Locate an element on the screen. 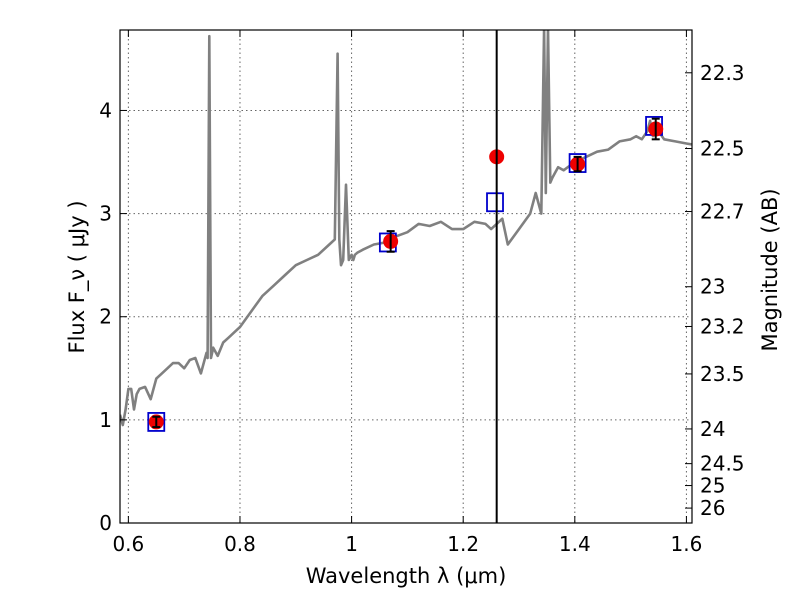 The height and width of the screenshot is (600, 800). x-tick-label: 1.2 is located at coordinates (463, 544).